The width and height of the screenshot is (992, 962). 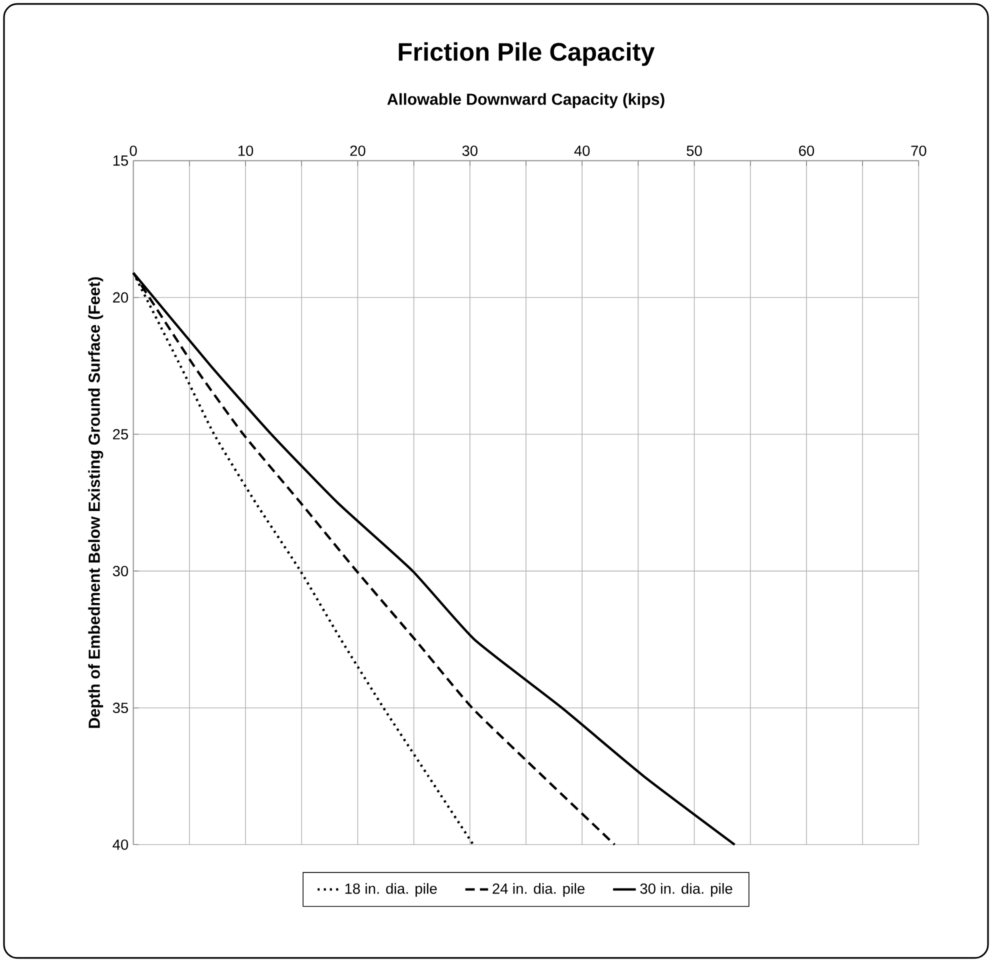 What do you see at coordinates (120, 161) in the screenshot?
I see `y-tick-label: 15` at bounding box center [120, 161].